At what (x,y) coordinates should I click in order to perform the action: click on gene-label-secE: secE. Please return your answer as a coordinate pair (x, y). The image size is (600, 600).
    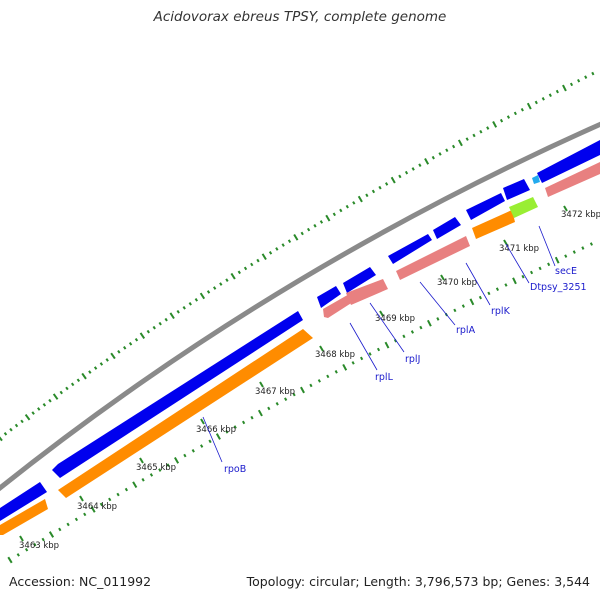
    Looking at the image, I should click on (566, 271).